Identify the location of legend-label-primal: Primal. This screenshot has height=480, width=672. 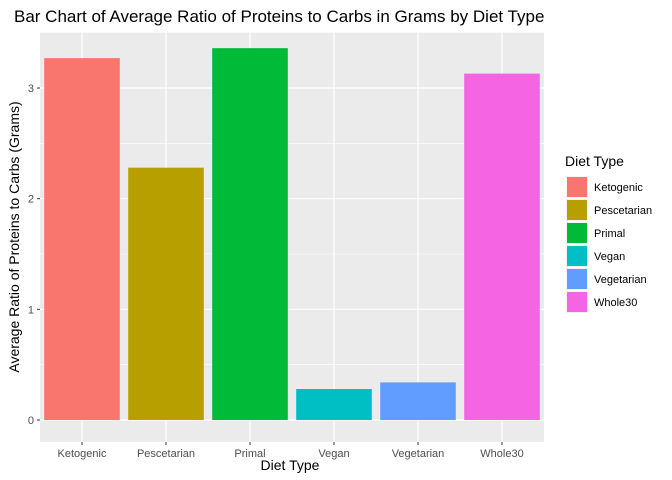
(609, 234).